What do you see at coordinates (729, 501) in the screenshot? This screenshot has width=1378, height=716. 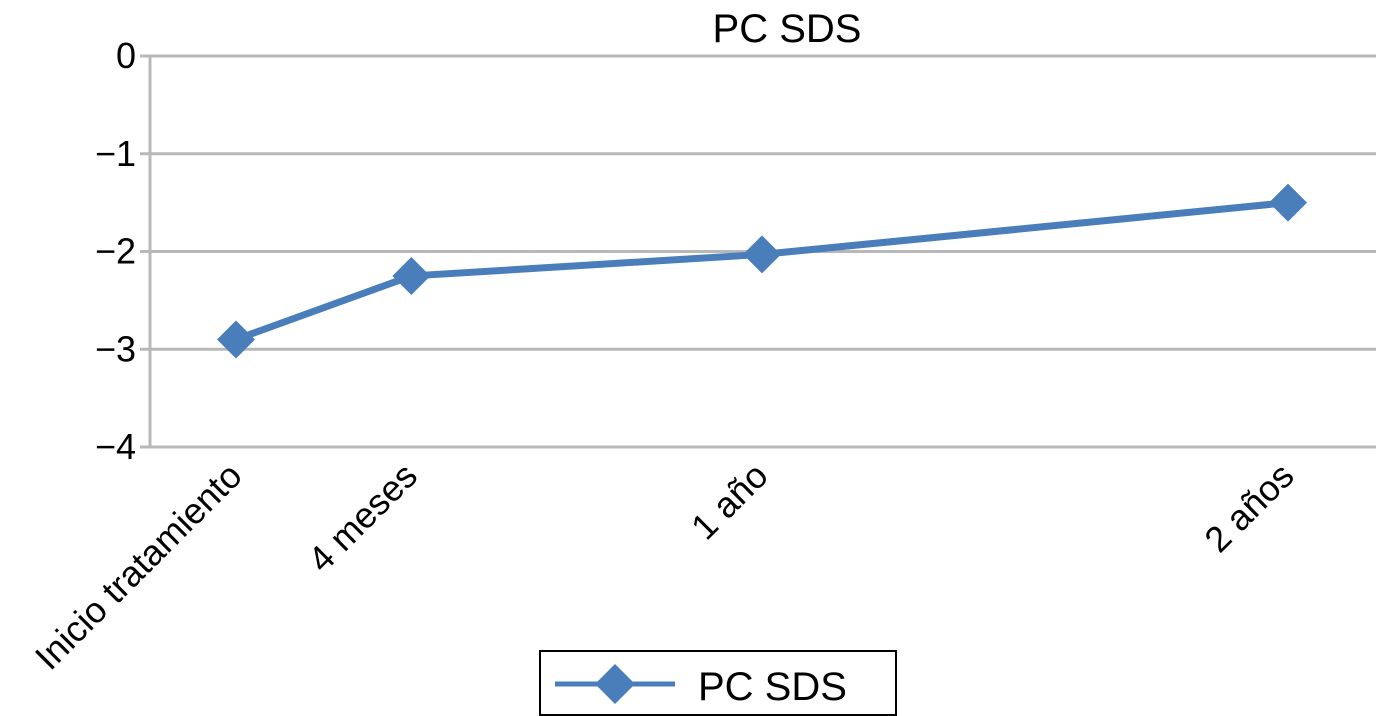 I see `x-tick-label: 1 año` at bounding box center [729, 501].